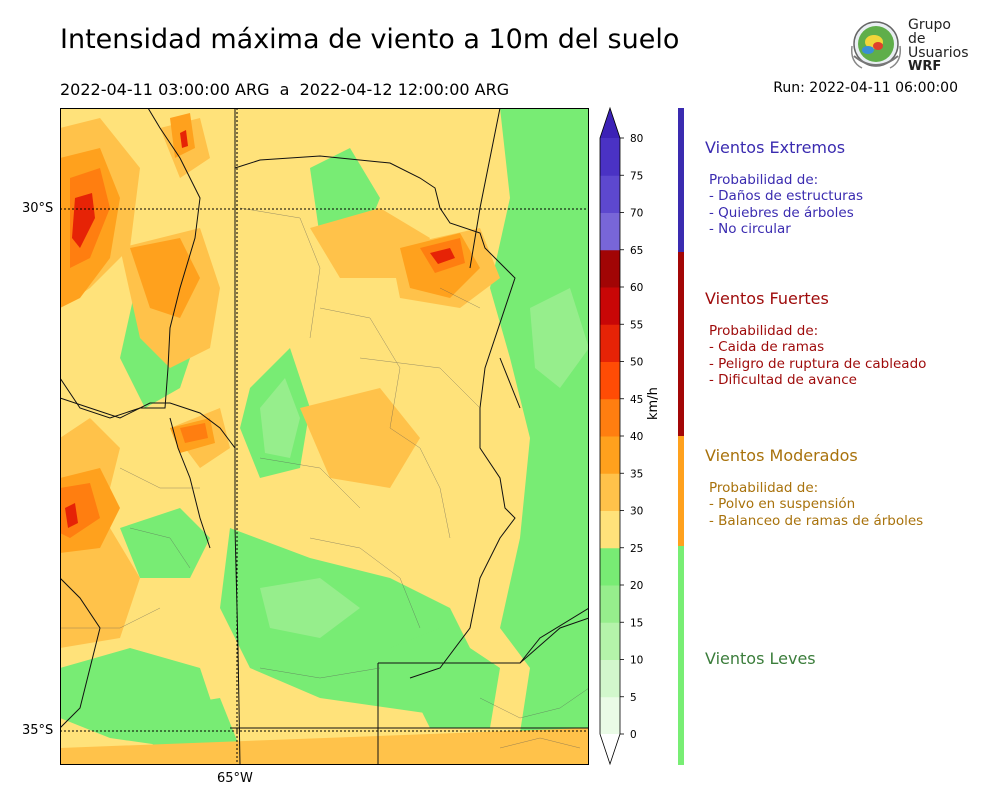 Image resolution: width=1000 pixels, height=800 pixels. Describe the element at coordinates (929, 32) in the screenshot. I see `logo-line-1: Grupo de` at that location.